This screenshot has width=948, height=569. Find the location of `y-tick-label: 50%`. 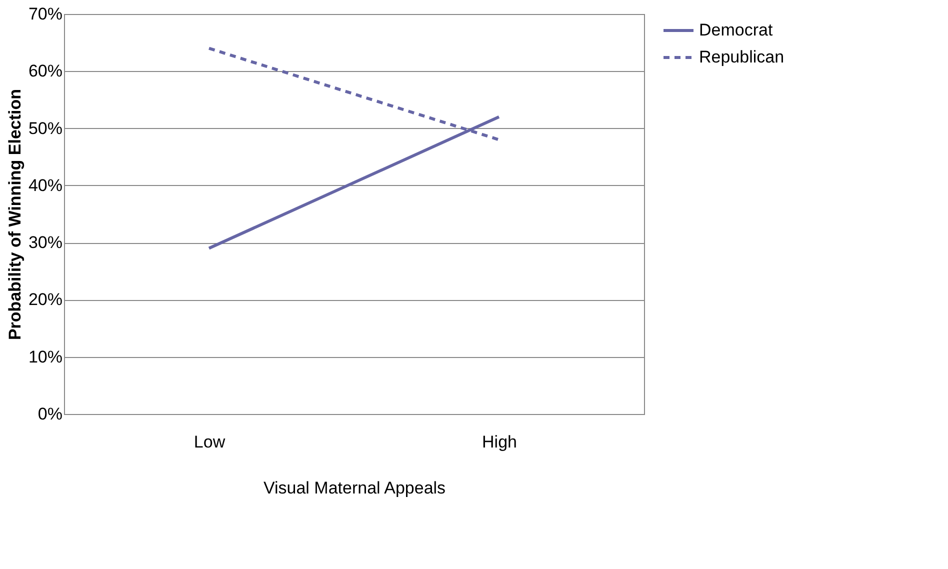

y-tick-label: 50% is located at coordinates (45, 128).